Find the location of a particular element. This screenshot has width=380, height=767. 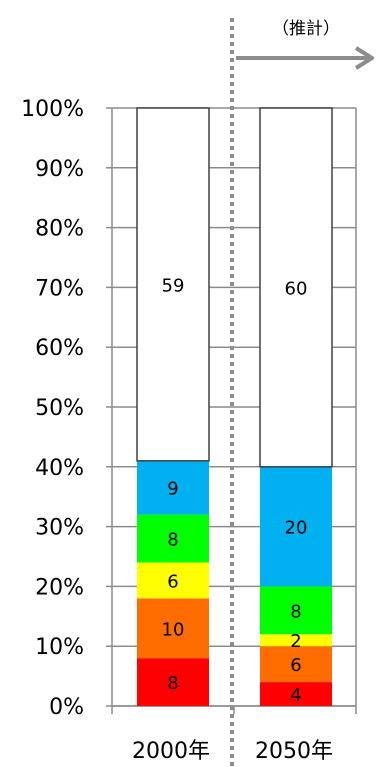

x-axis-categories: 2000年 2050年 is located at coordinates (232, 751).